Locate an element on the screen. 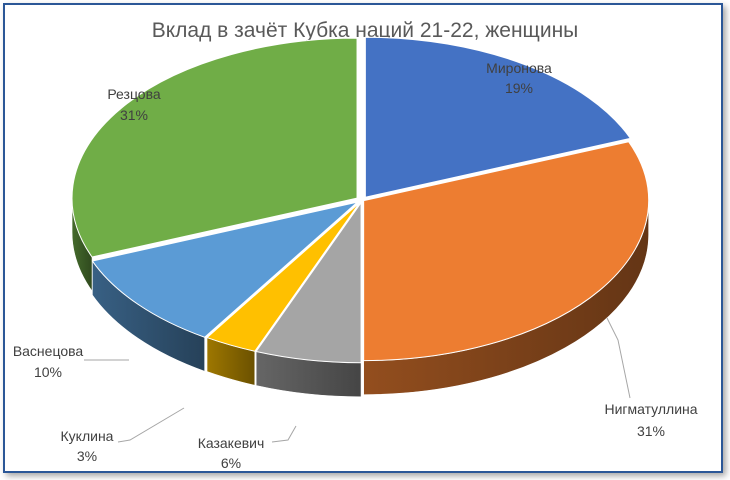 The height and width of the screenshot is (480, 730). slice-percent-label: 3% is located at coordinates (87, 456).